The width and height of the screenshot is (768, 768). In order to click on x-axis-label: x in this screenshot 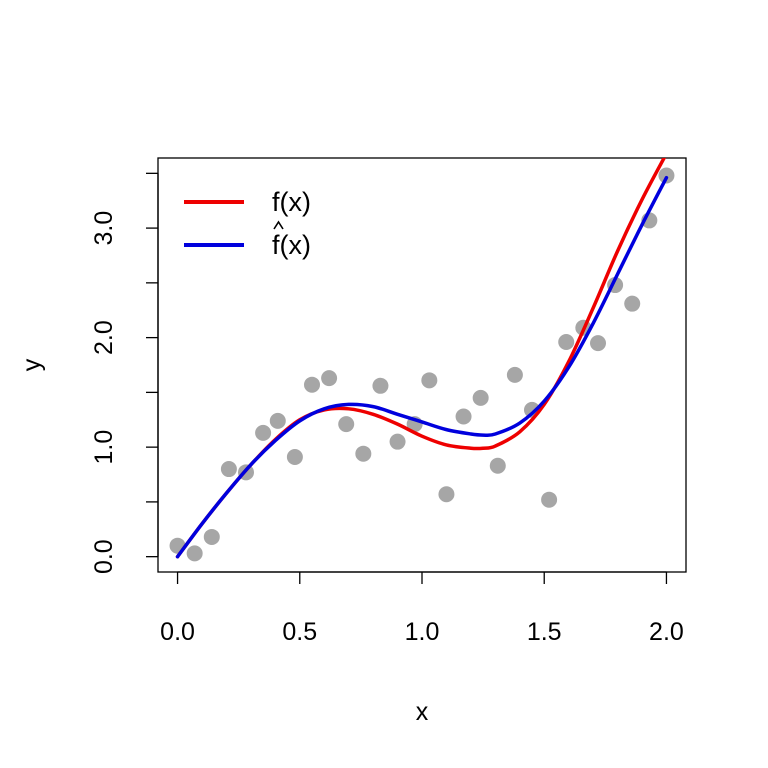, I will do `click(422, 712)`.